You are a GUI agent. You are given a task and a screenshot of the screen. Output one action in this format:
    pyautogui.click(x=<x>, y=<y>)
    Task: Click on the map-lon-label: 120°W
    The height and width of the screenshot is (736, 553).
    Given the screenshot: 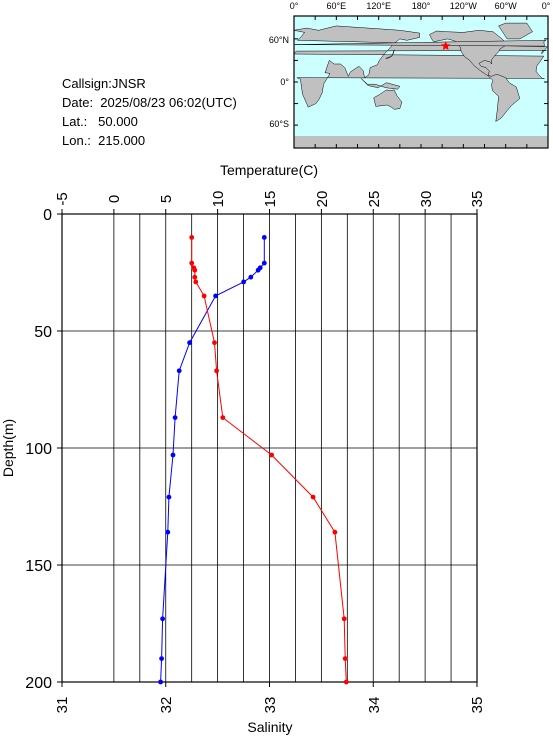 What is the action you would take?
    pyautogui.click(x=464, y=6)
    